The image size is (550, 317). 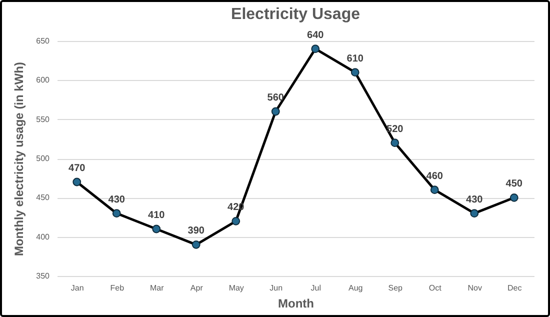 I want to click on data-label: 450, so click(x=514, y=184).